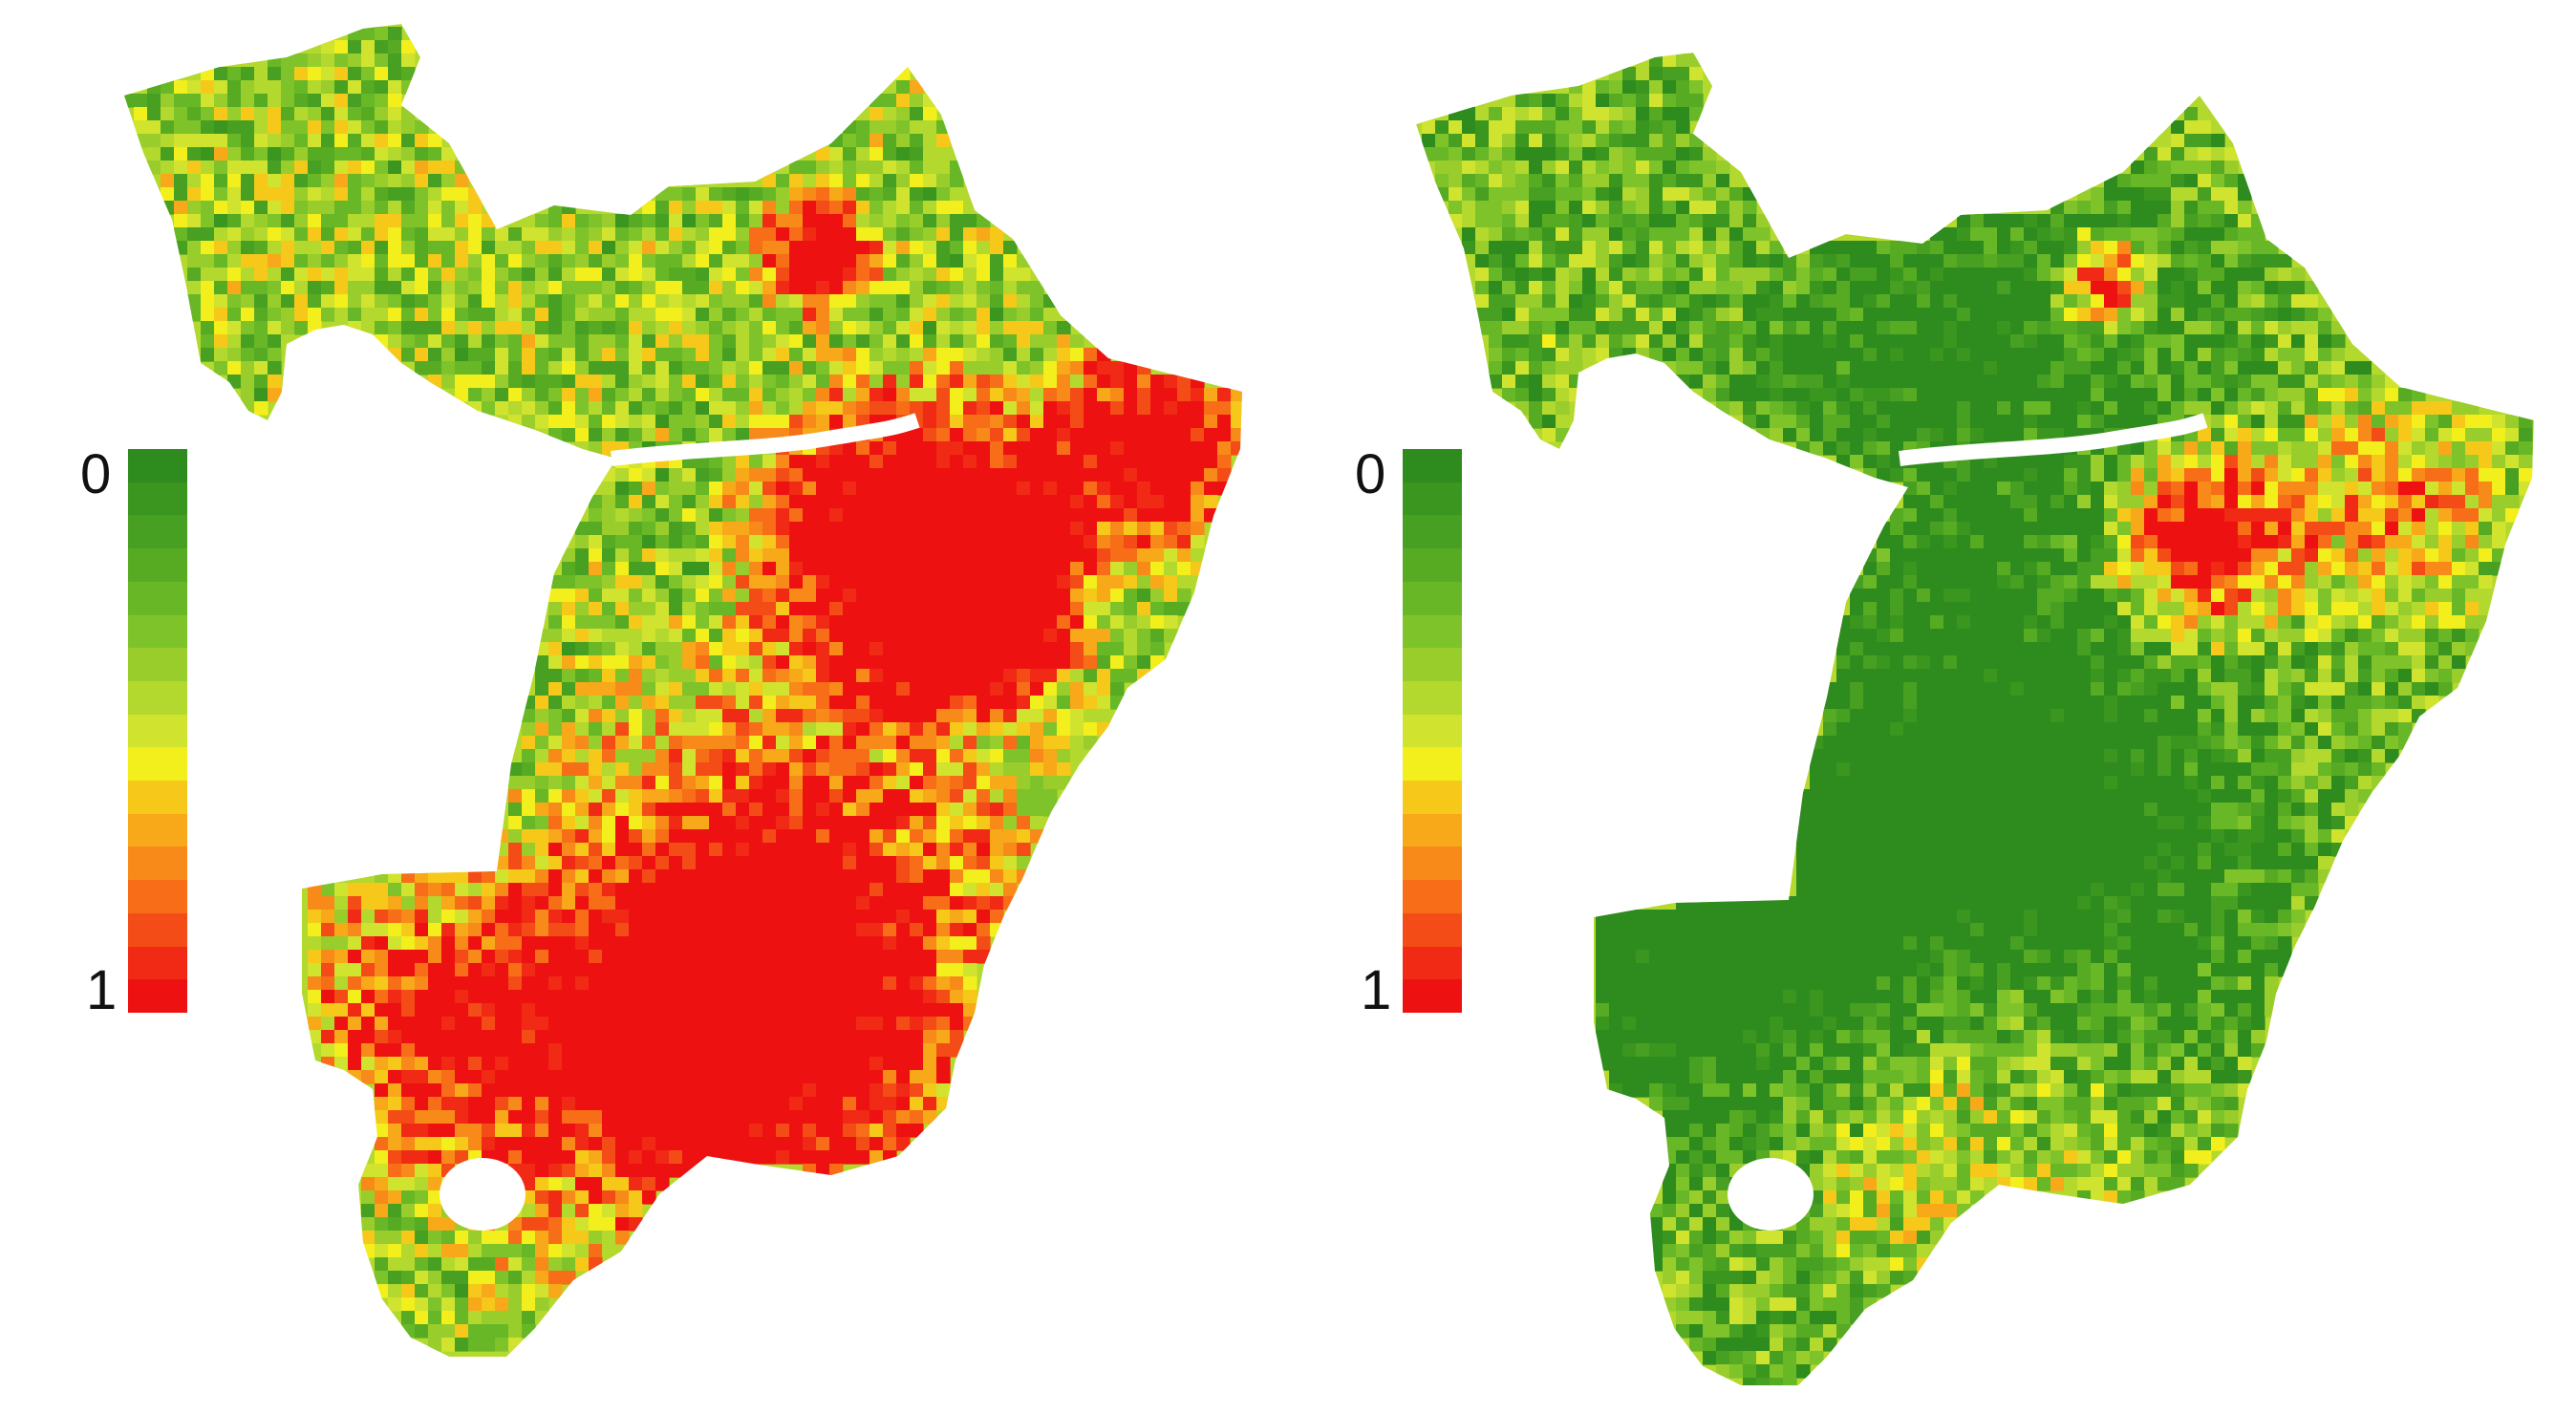 This screenshot has width=2576, height=1414. What do you see at coordinates (1376, 990) in the screenshot?
I see `colorbar-right-max-label: 1` at bounding box center [1376, 990].